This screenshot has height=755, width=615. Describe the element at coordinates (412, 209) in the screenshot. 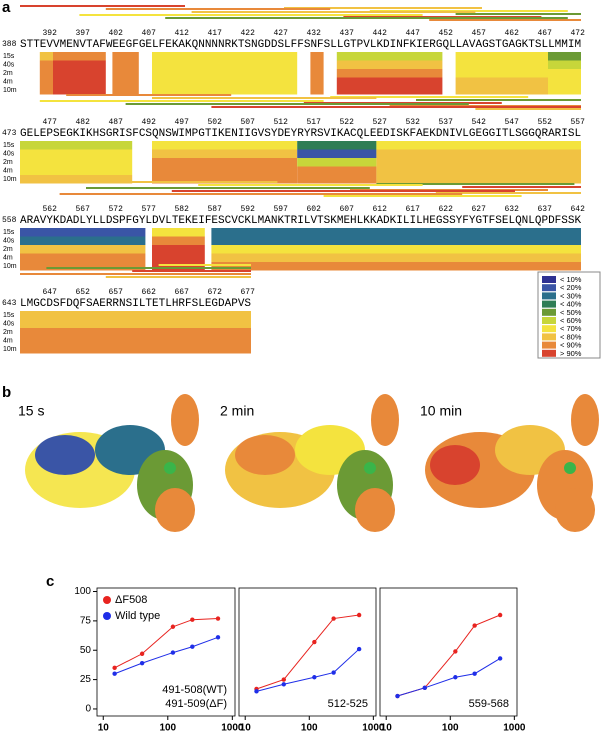

I see `residue-number: 617` at that location.